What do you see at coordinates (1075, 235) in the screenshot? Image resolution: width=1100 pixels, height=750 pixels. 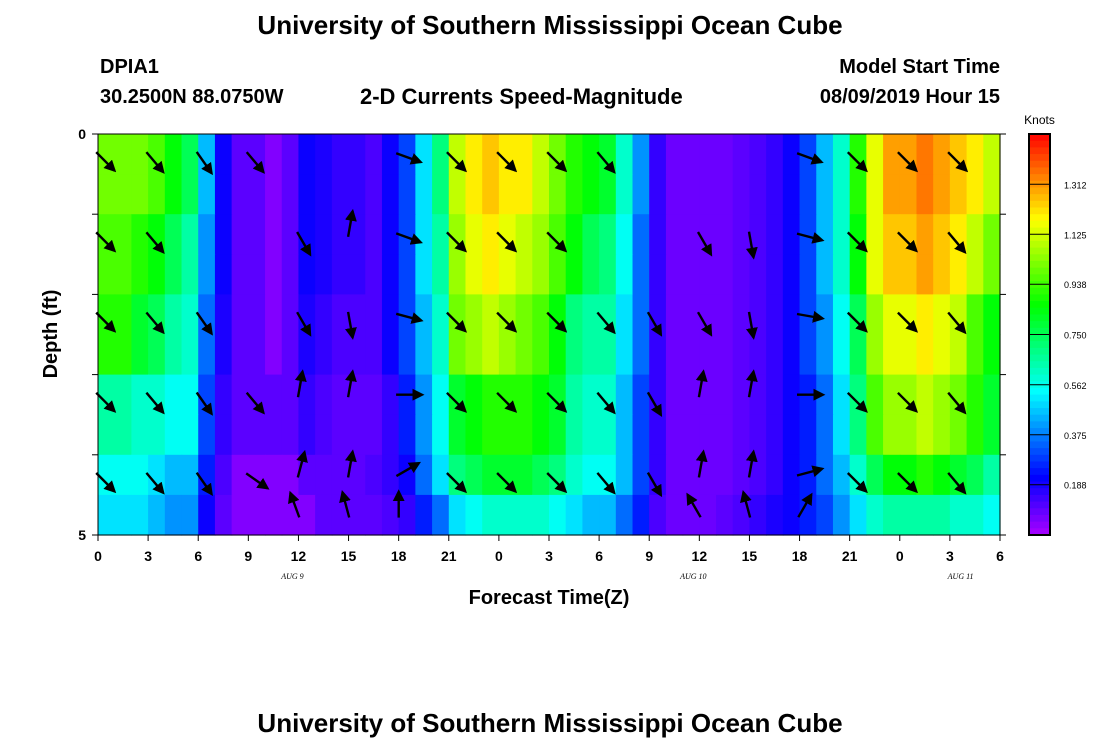 I see `colorbar-tick-label: 1.125` at bounding box center [1075, 235].